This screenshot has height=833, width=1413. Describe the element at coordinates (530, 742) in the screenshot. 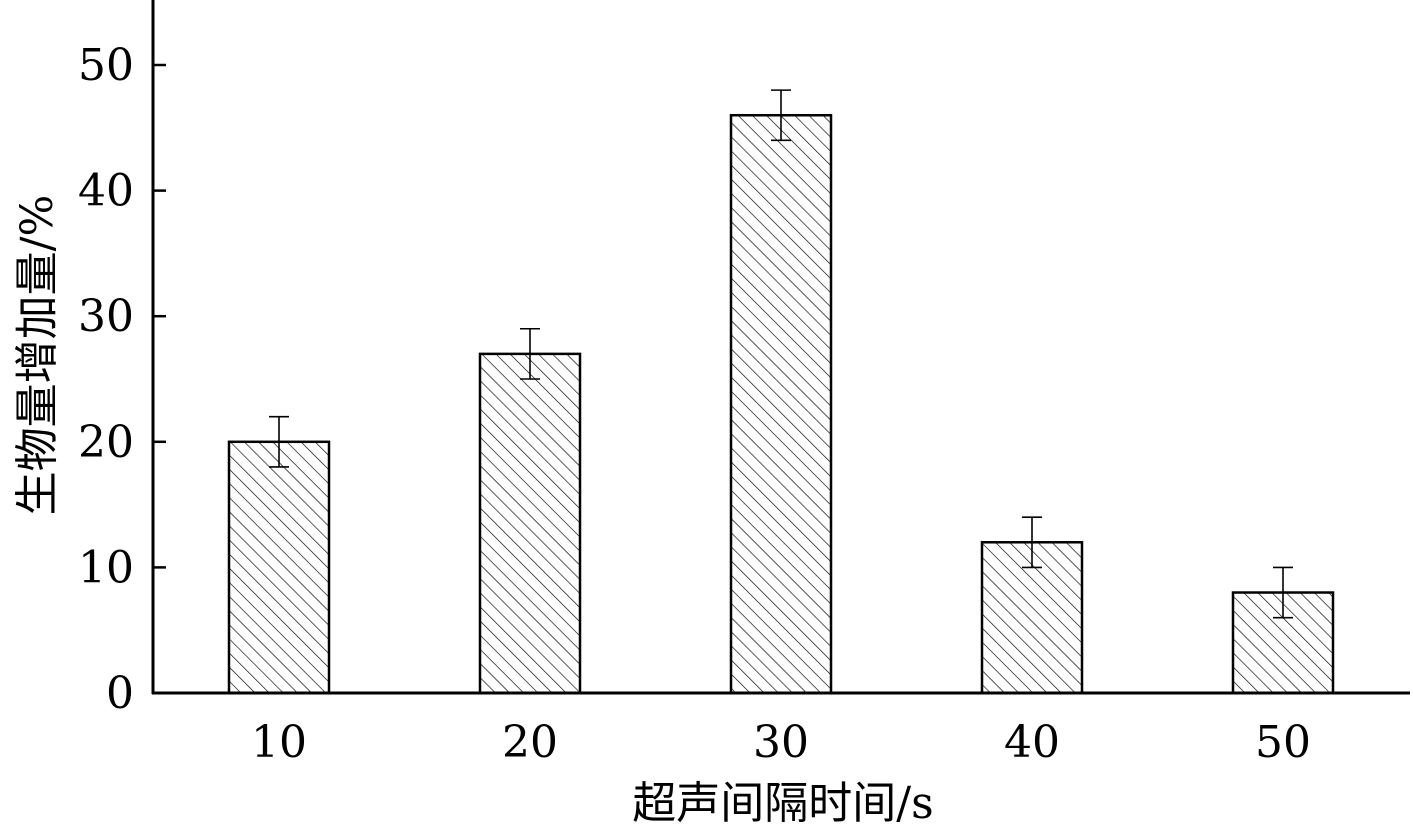

I see `x-tick-label-20: 20` at that location.